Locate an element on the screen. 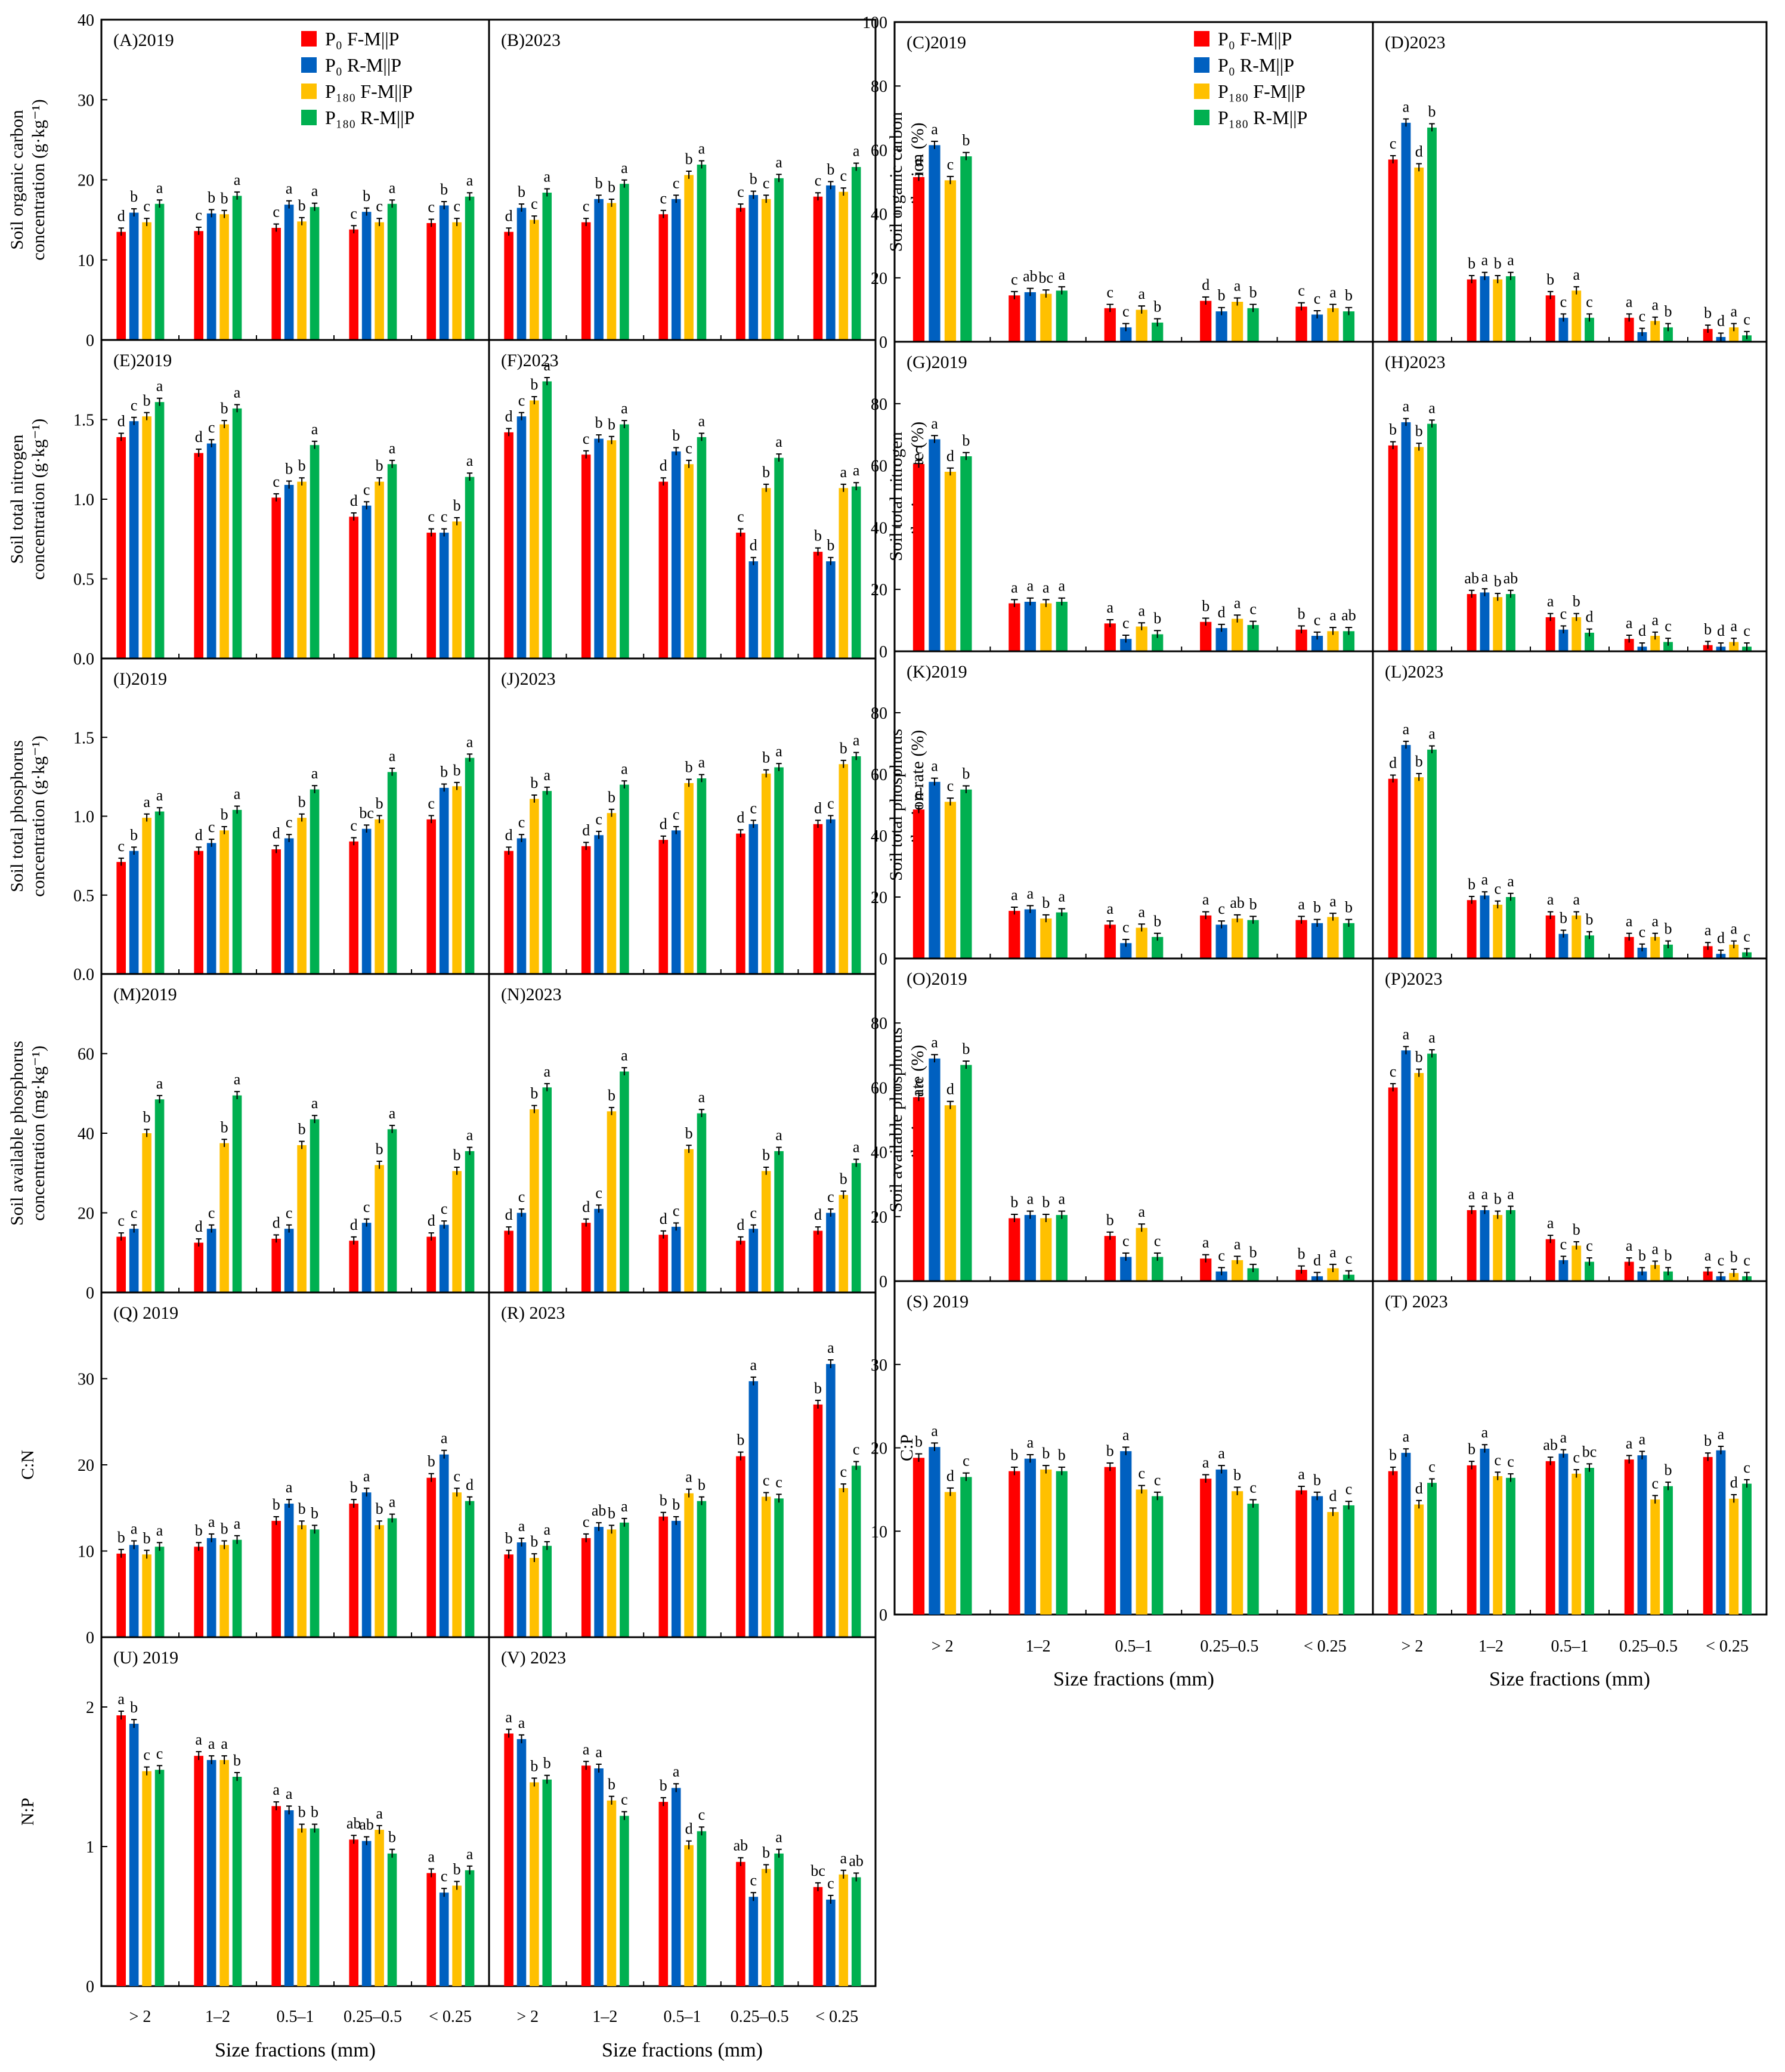 The height and width of the screenshot is (2072, 1785). panel-title: (O)2019 is located at coordinates (937, 979).